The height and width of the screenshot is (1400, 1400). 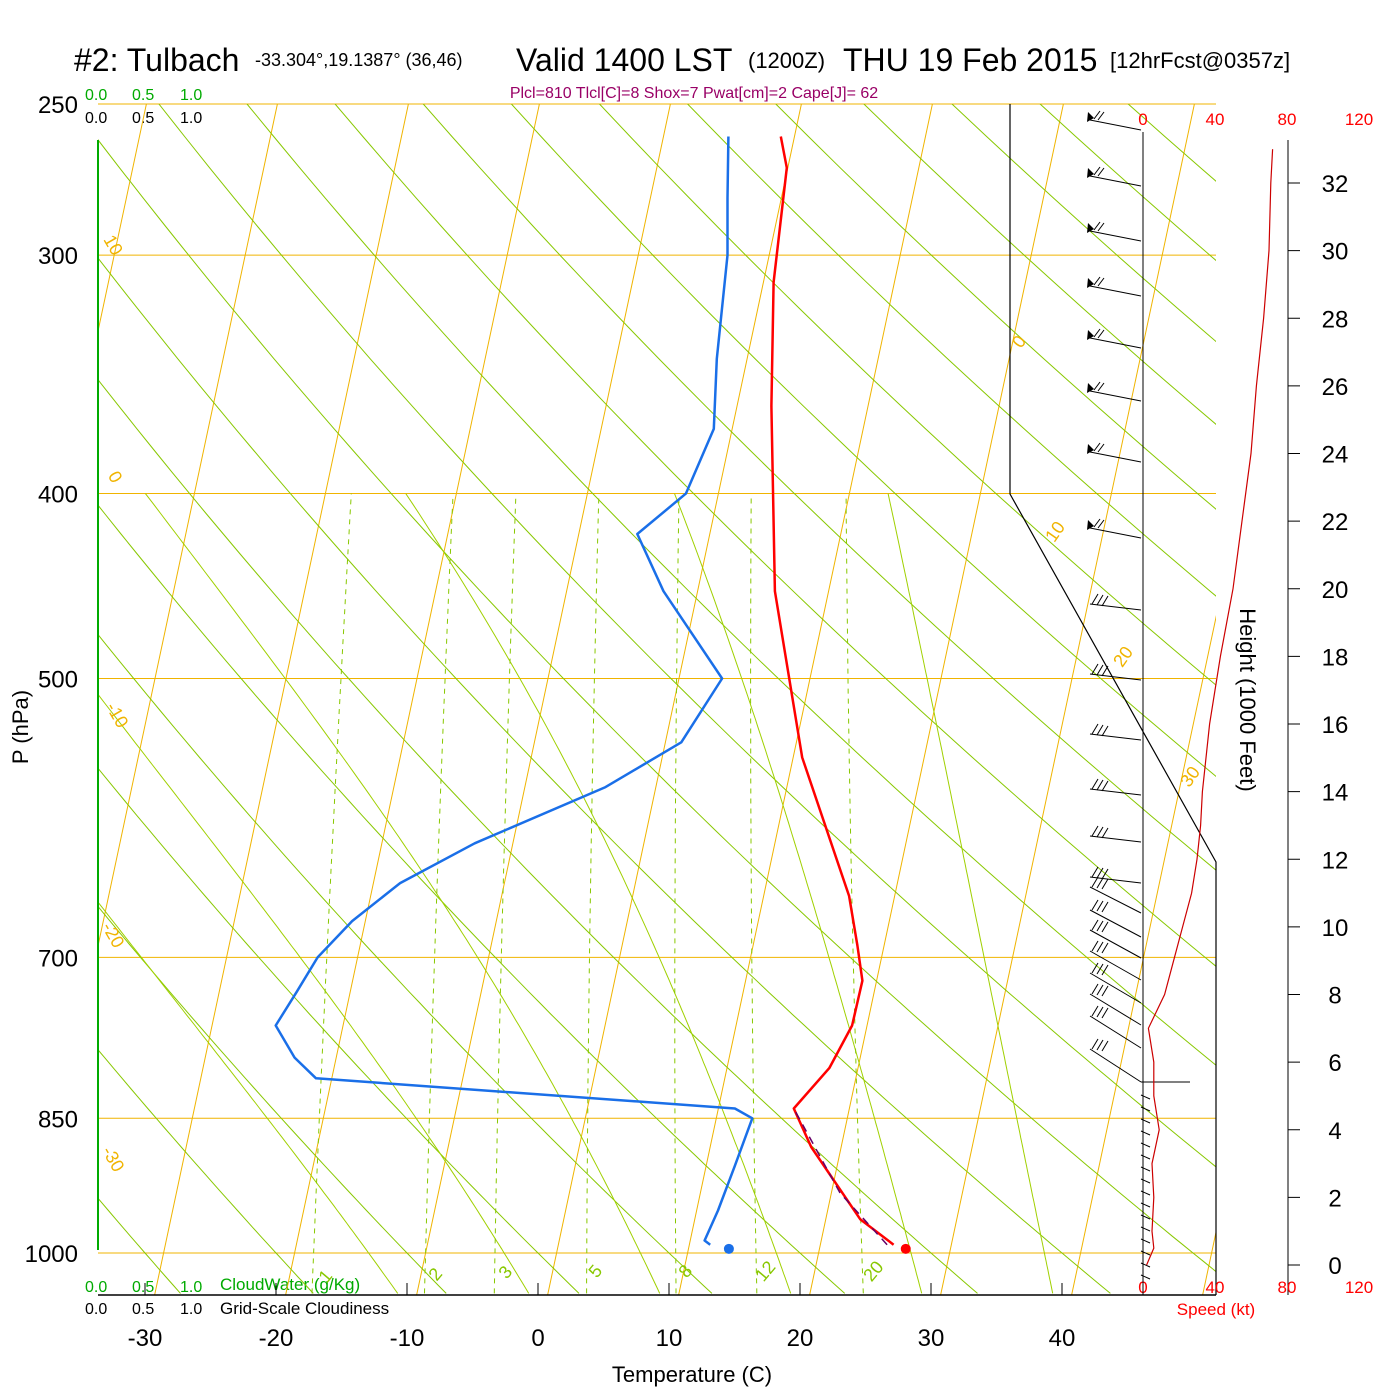 What do you see at coordinates (139, 1245) in the screenshot?
I see `dry-adiabat--30` at bounding box center [139, 1245].